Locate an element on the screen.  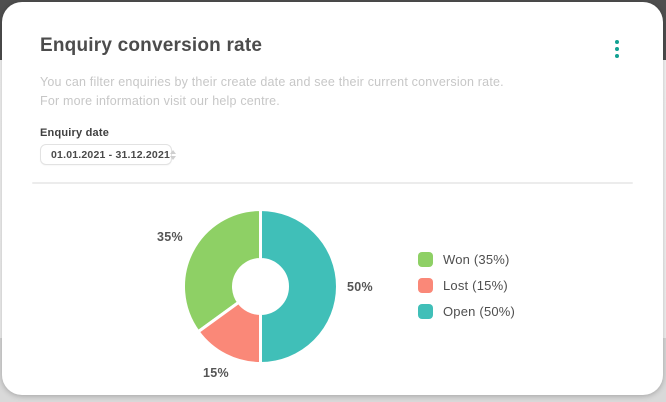
kebab-menu-icon is located at coordinates (617, 49).